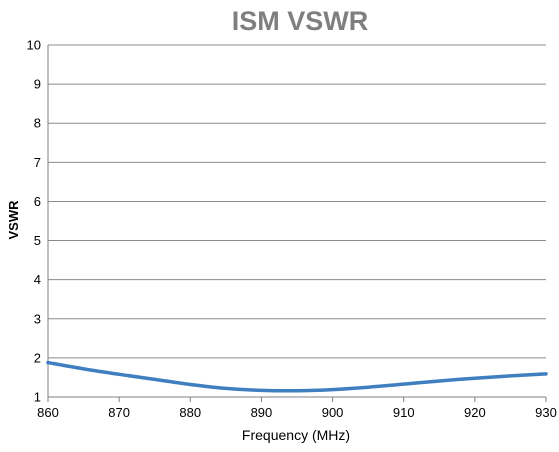 This screenshot has width=559, height=452. I want to click on x-tick-label-920: 920, so click(475, 412).